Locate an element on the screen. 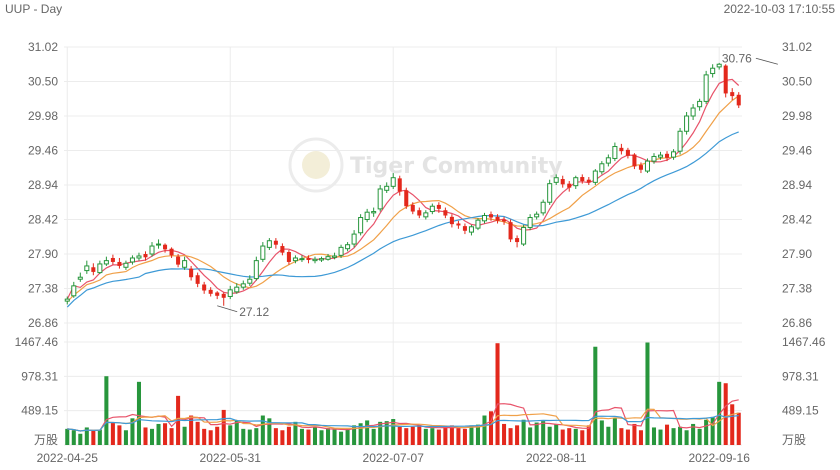 This screenshot has width=840, height=470. price-tick-left: 26.86 is located at coordinates (43, 323).